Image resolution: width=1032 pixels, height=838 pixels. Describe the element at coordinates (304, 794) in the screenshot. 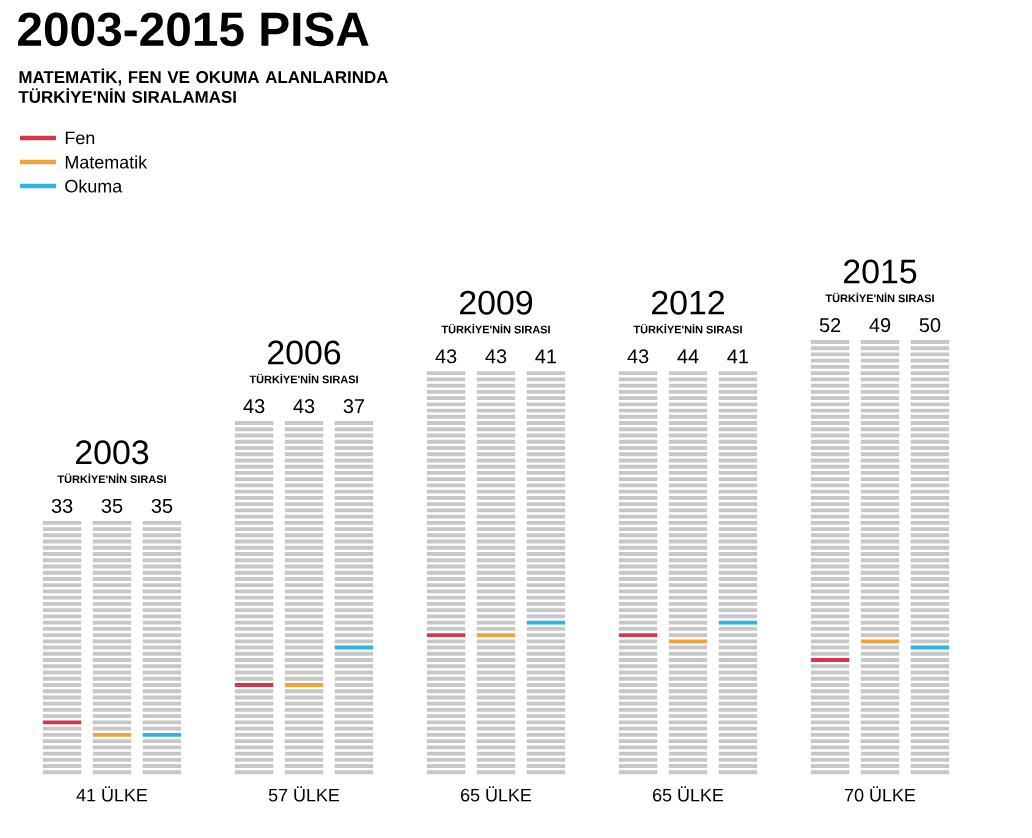

I see `data-label: 57 ÜLKE` at that location.